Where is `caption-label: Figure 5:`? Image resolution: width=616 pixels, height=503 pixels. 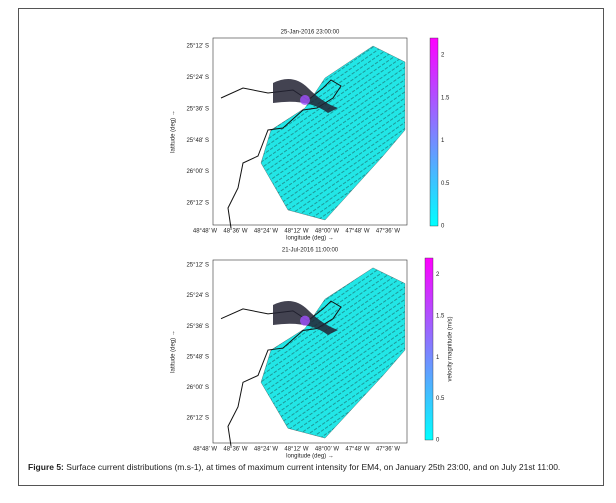
caption-label: Figure 5: is located at coordinates (46, 467).